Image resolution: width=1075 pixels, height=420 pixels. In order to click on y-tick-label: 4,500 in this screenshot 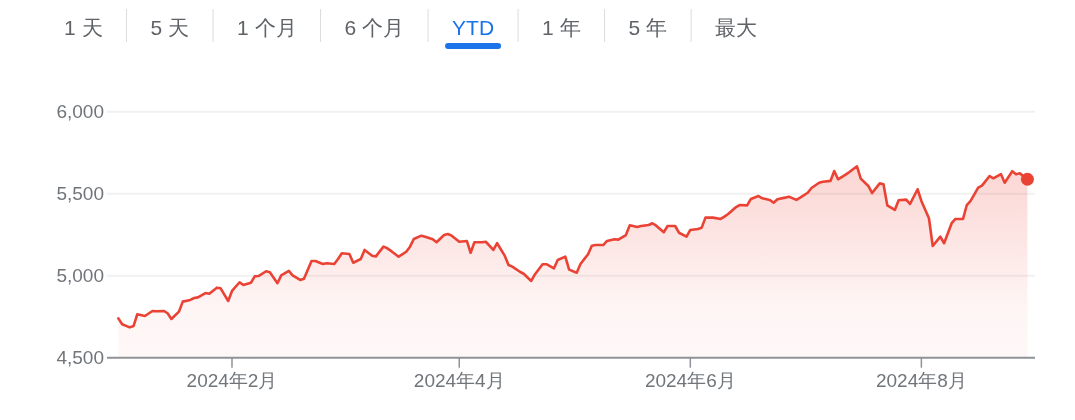, I will do `click(80, 358)`.